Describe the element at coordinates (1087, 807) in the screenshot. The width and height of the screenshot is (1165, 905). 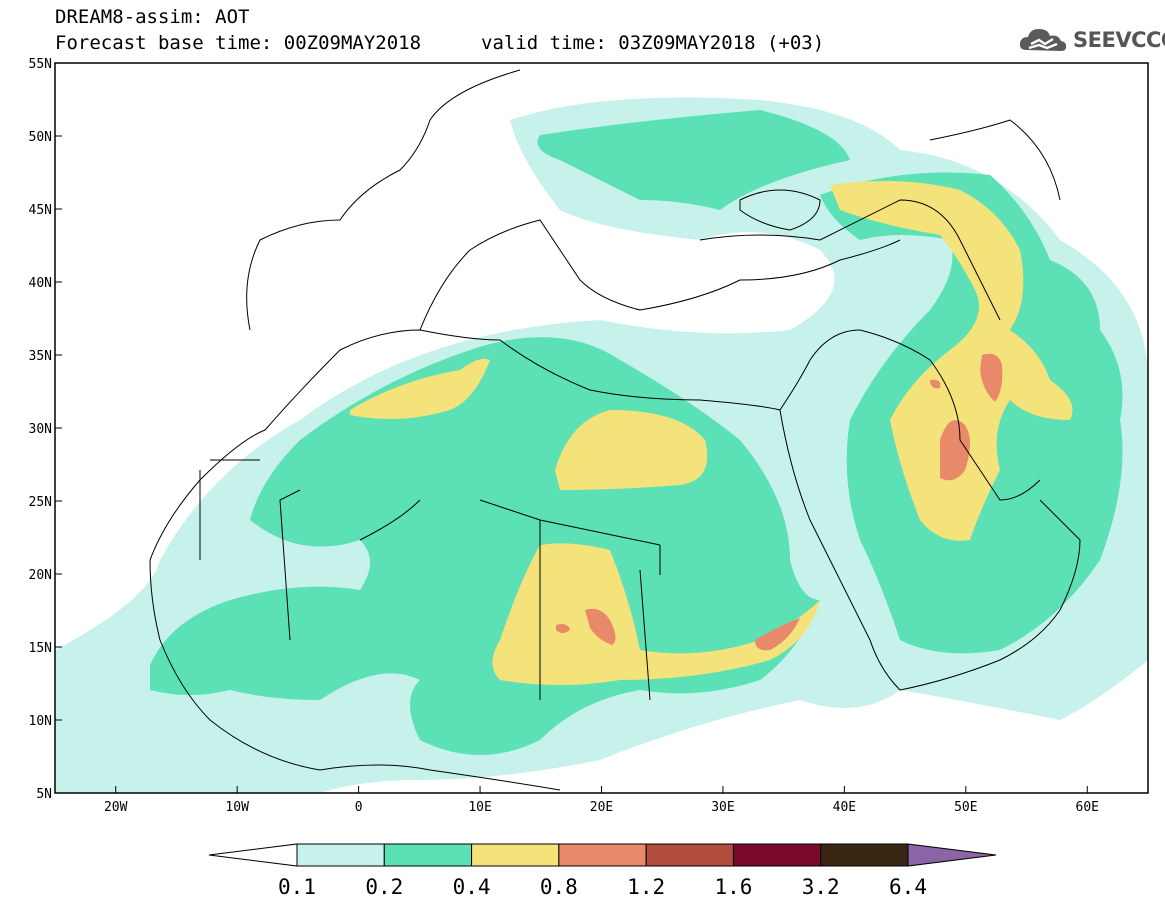
I see `lon-tick-label: 60E` at that location.